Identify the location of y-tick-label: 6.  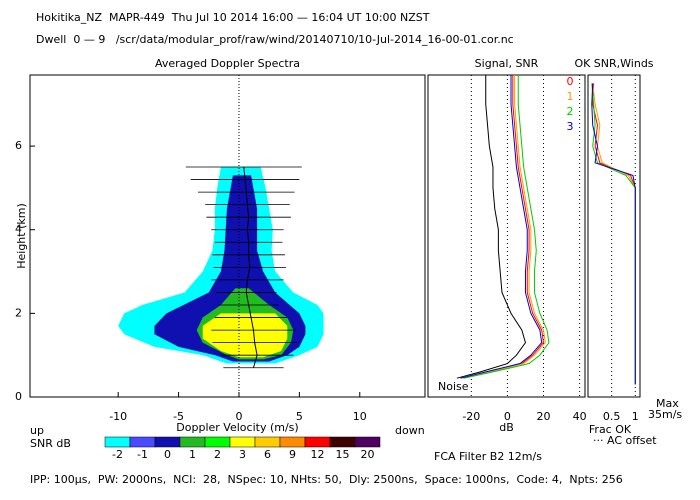
(18, 145).